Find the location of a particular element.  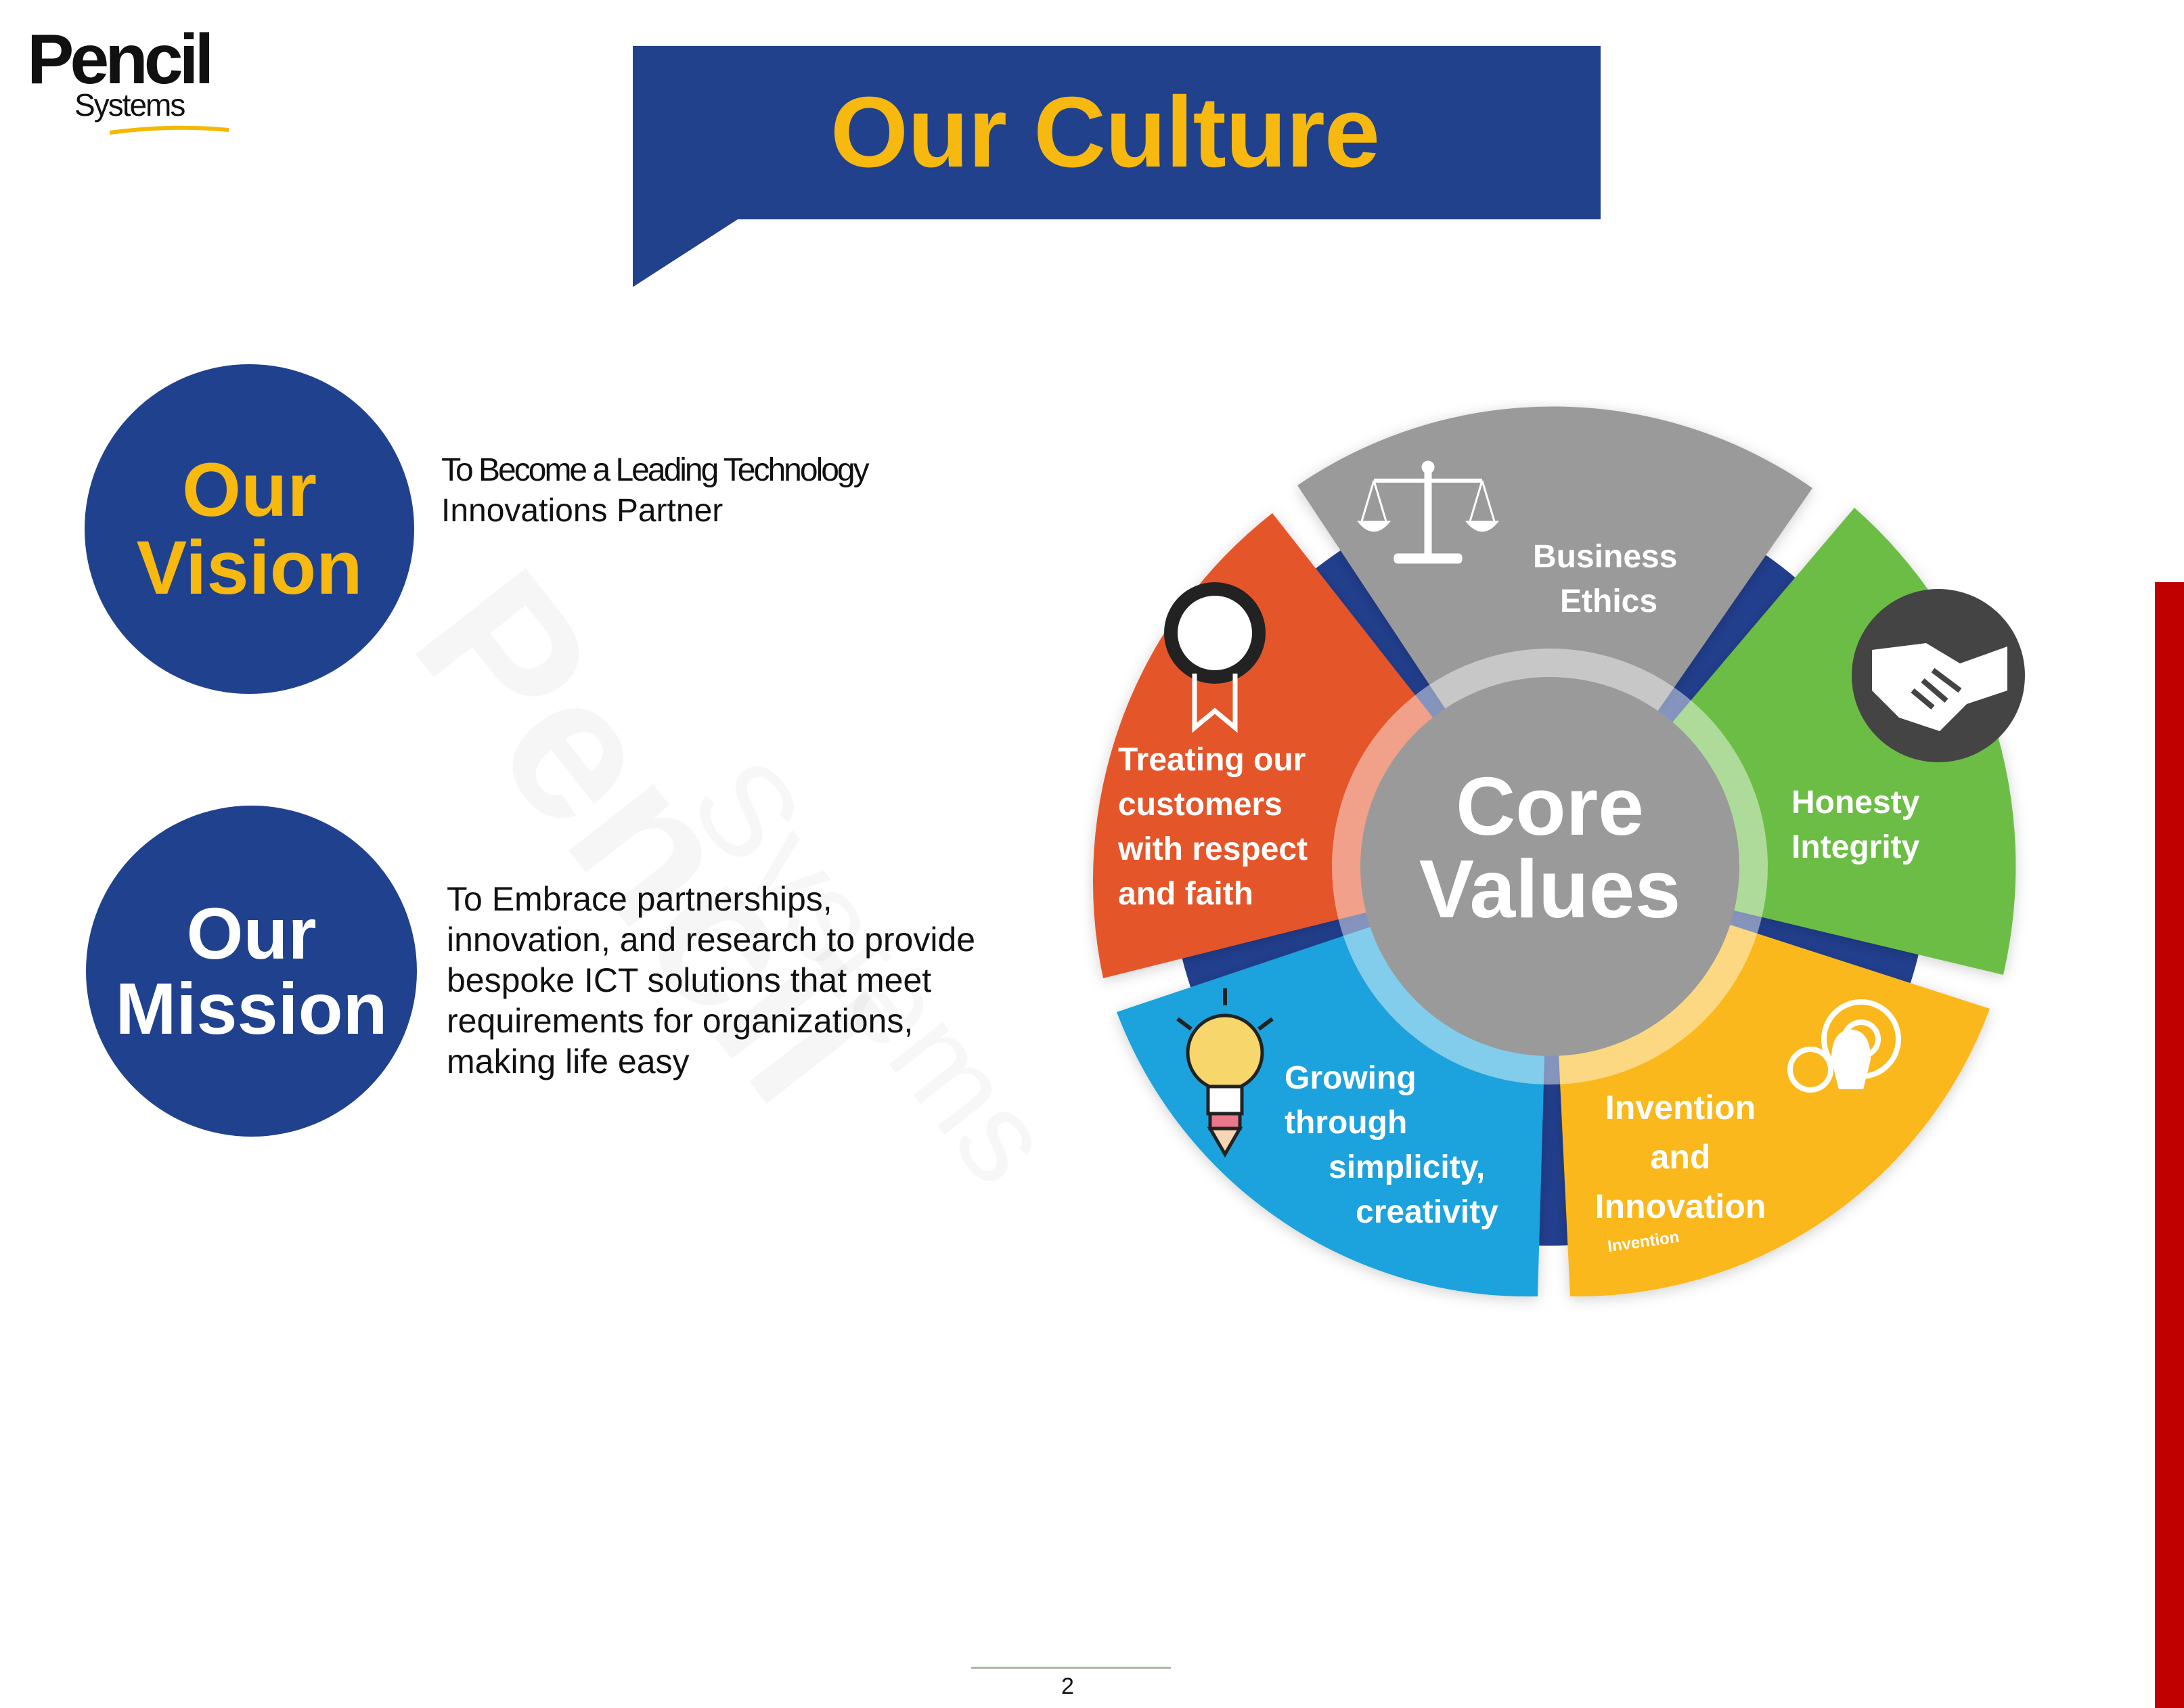

accent-bar is located at coordinates (2169, 1145).